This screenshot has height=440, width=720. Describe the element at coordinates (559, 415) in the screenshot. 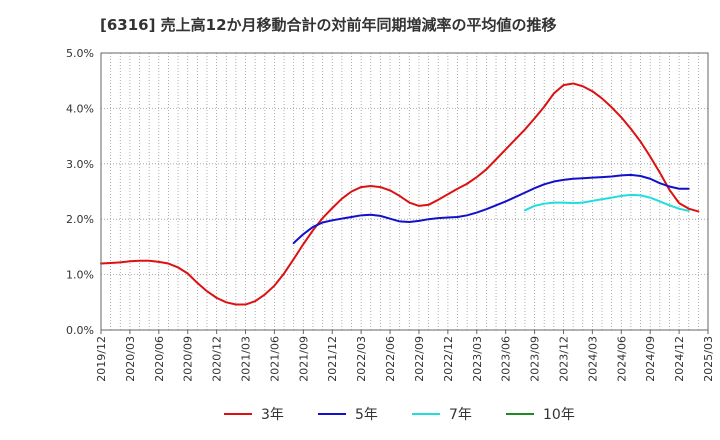

I see `legend-label: 10年` at that location.